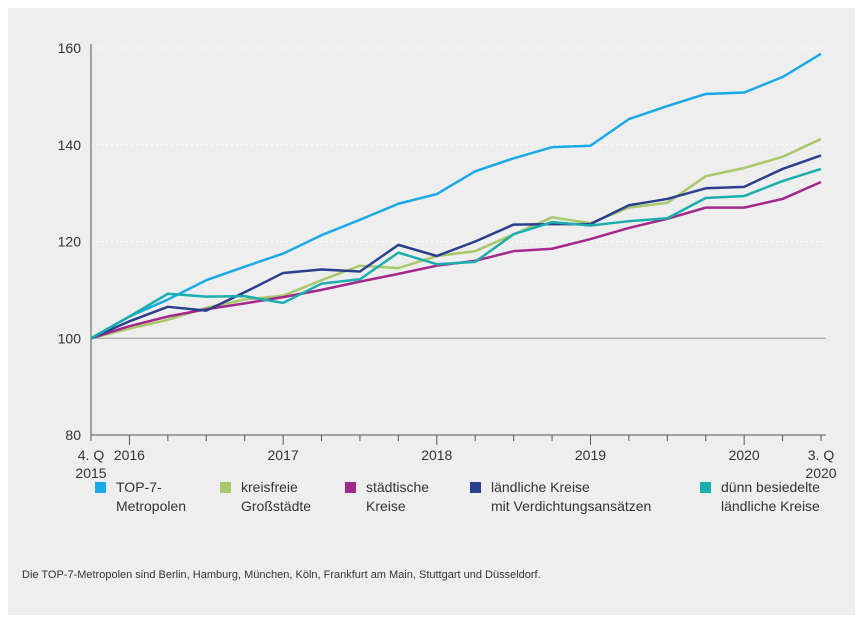 The image size is (863, 621). I want to click on x-tick-label: 2019, so click(590, 455).